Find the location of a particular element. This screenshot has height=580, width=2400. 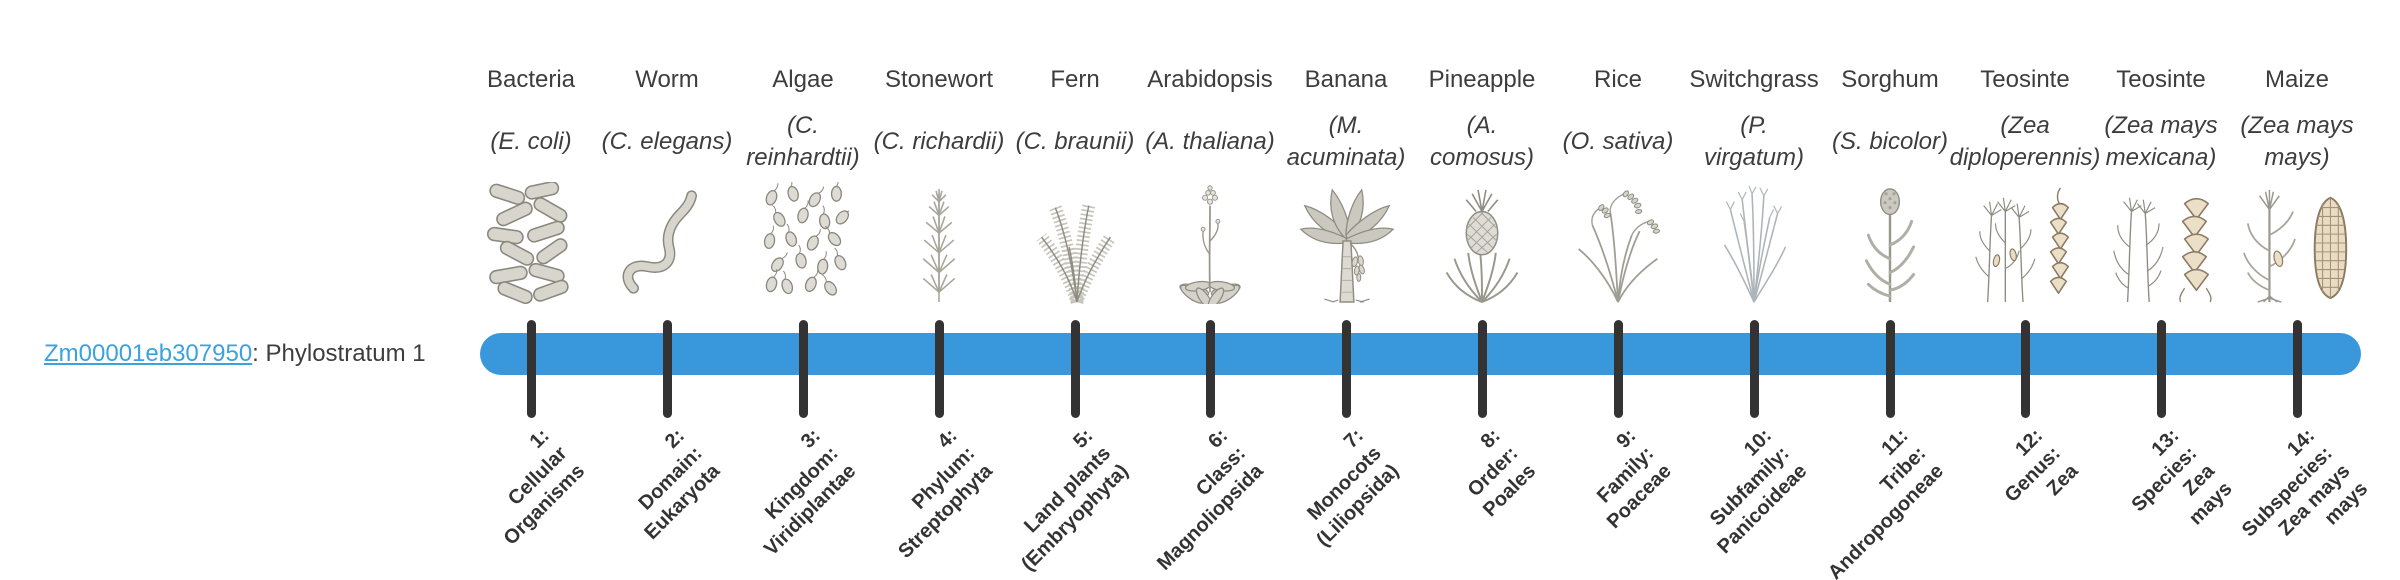

organism-column-maize: Maize (Zea mays mays) is located at coordinates (2300, 290).